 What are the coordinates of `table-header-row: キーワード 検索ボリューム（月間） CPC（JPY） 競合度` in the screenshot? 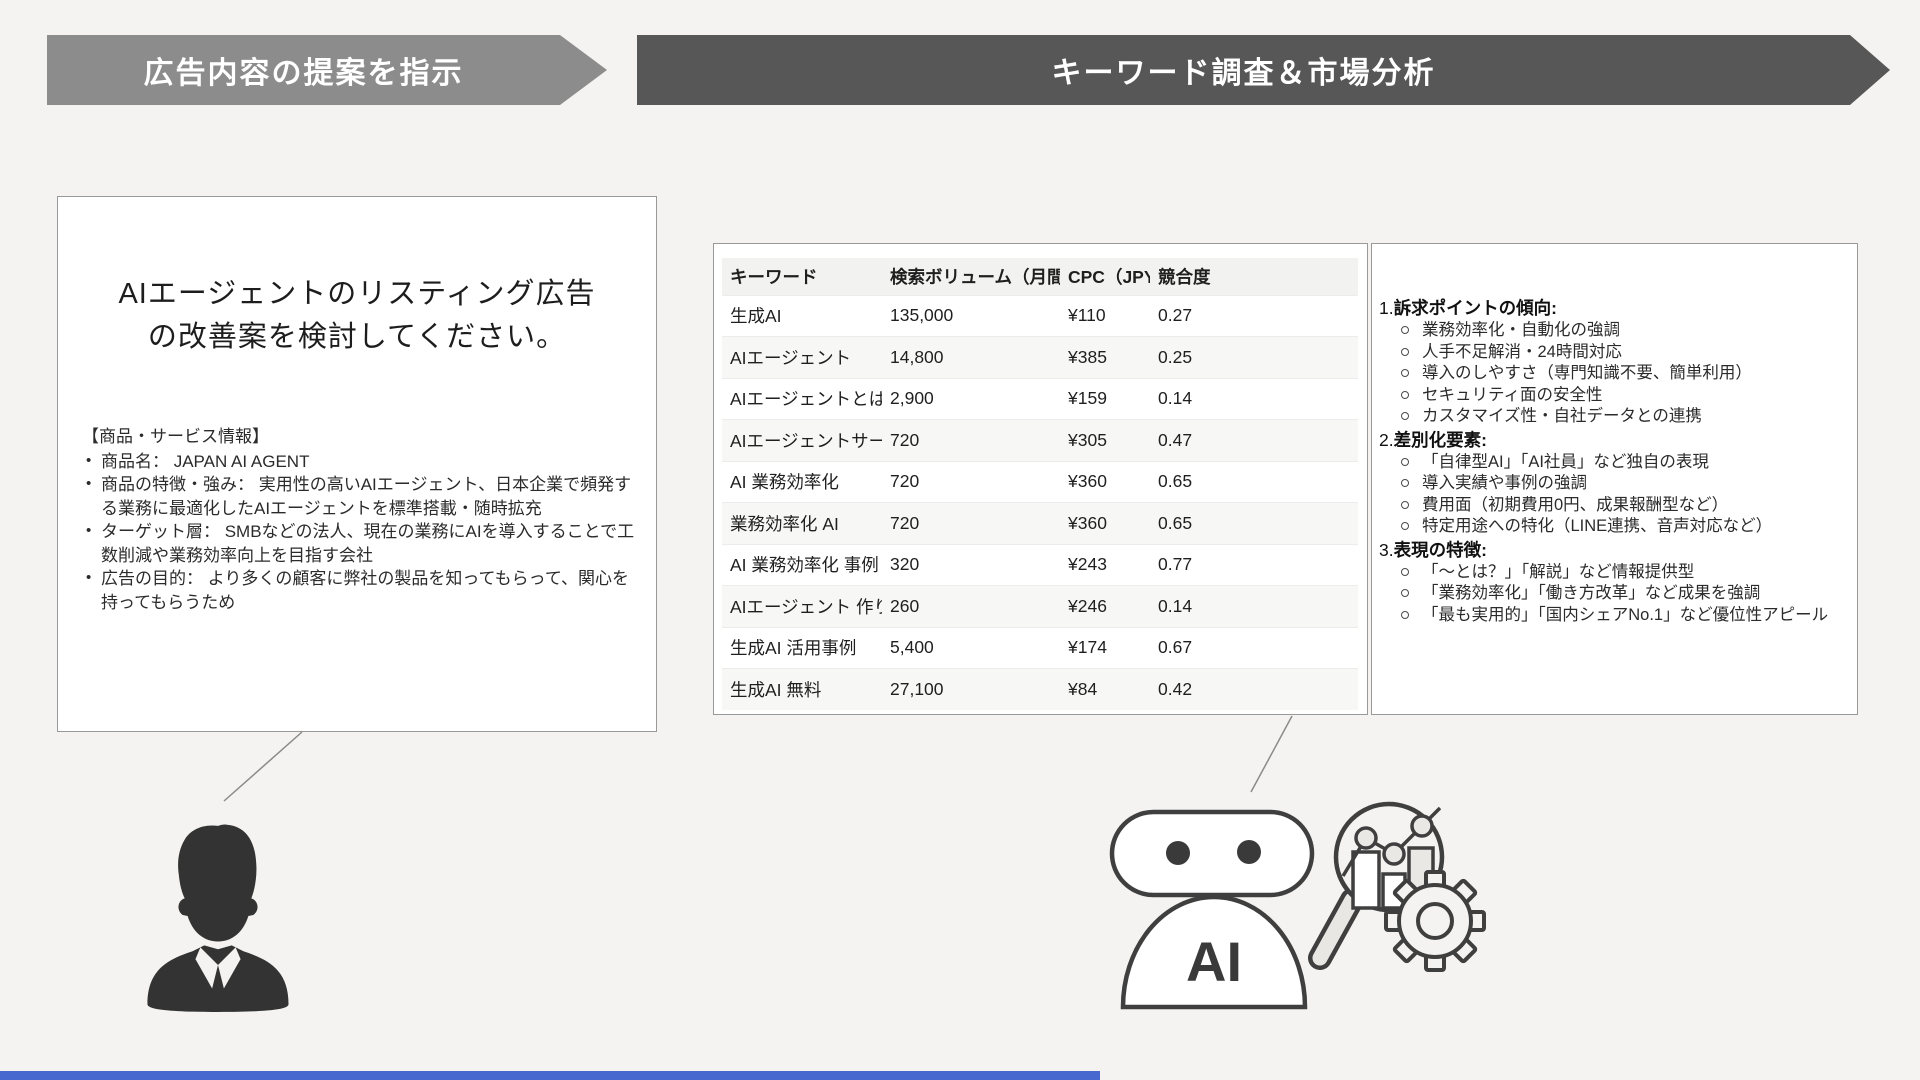 It's located at (1040, 276).